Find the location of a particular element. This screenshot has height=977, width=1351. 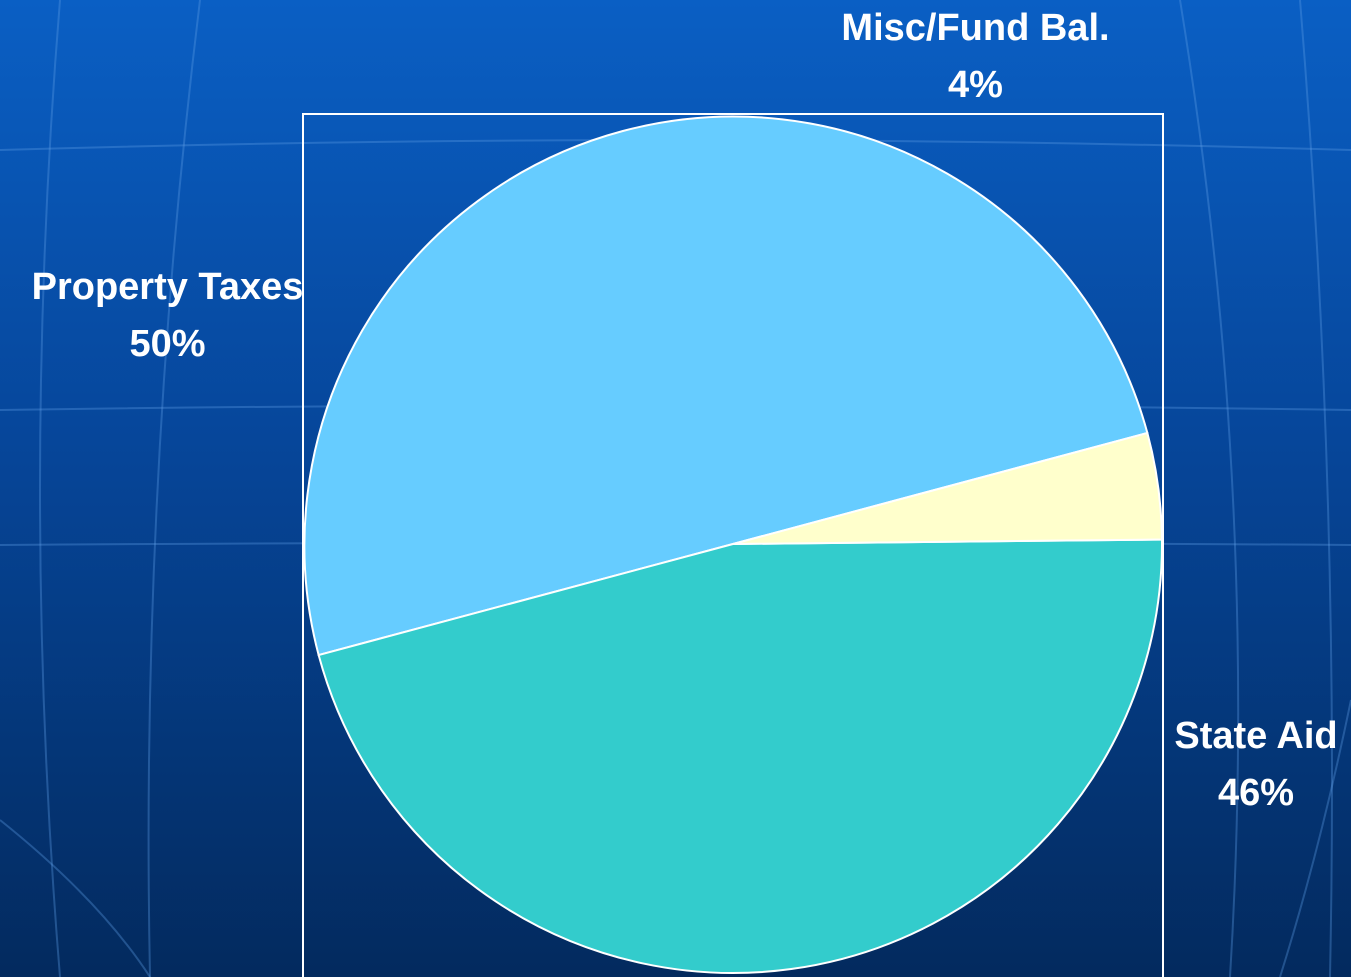

label-state-aid-name: State Aid is located at coordinates (1256, 736).